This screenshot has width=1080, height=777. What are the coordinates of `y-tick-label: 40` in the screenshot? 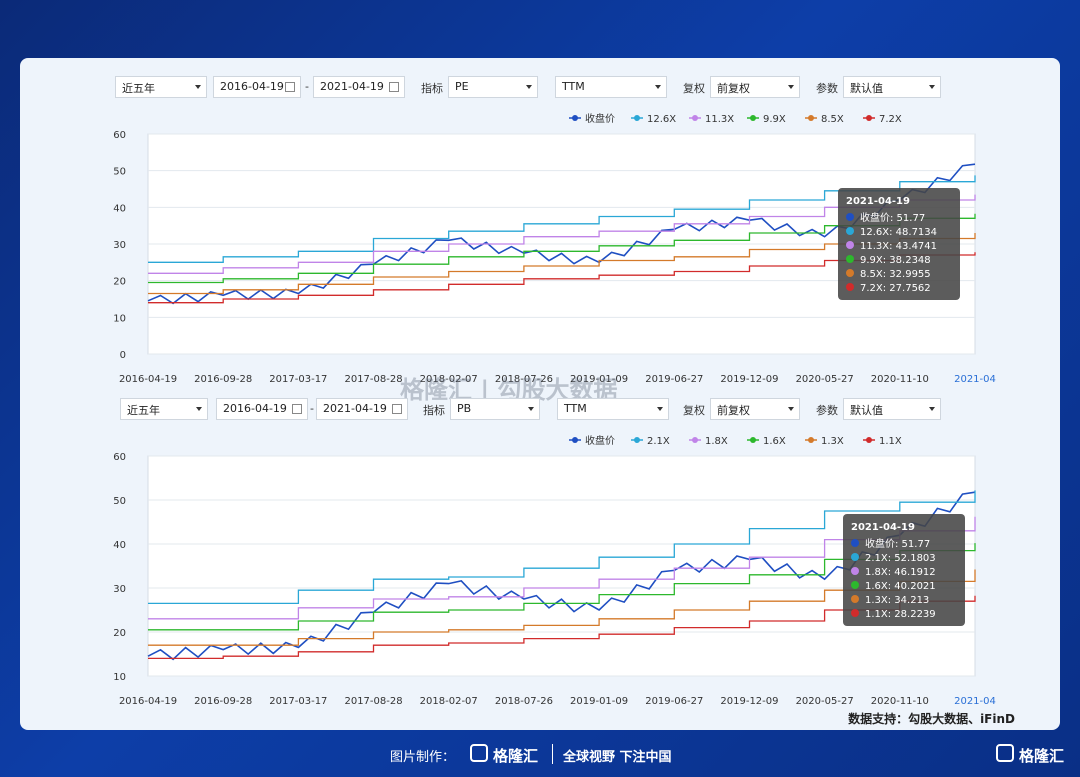 It's located at (119, 208).